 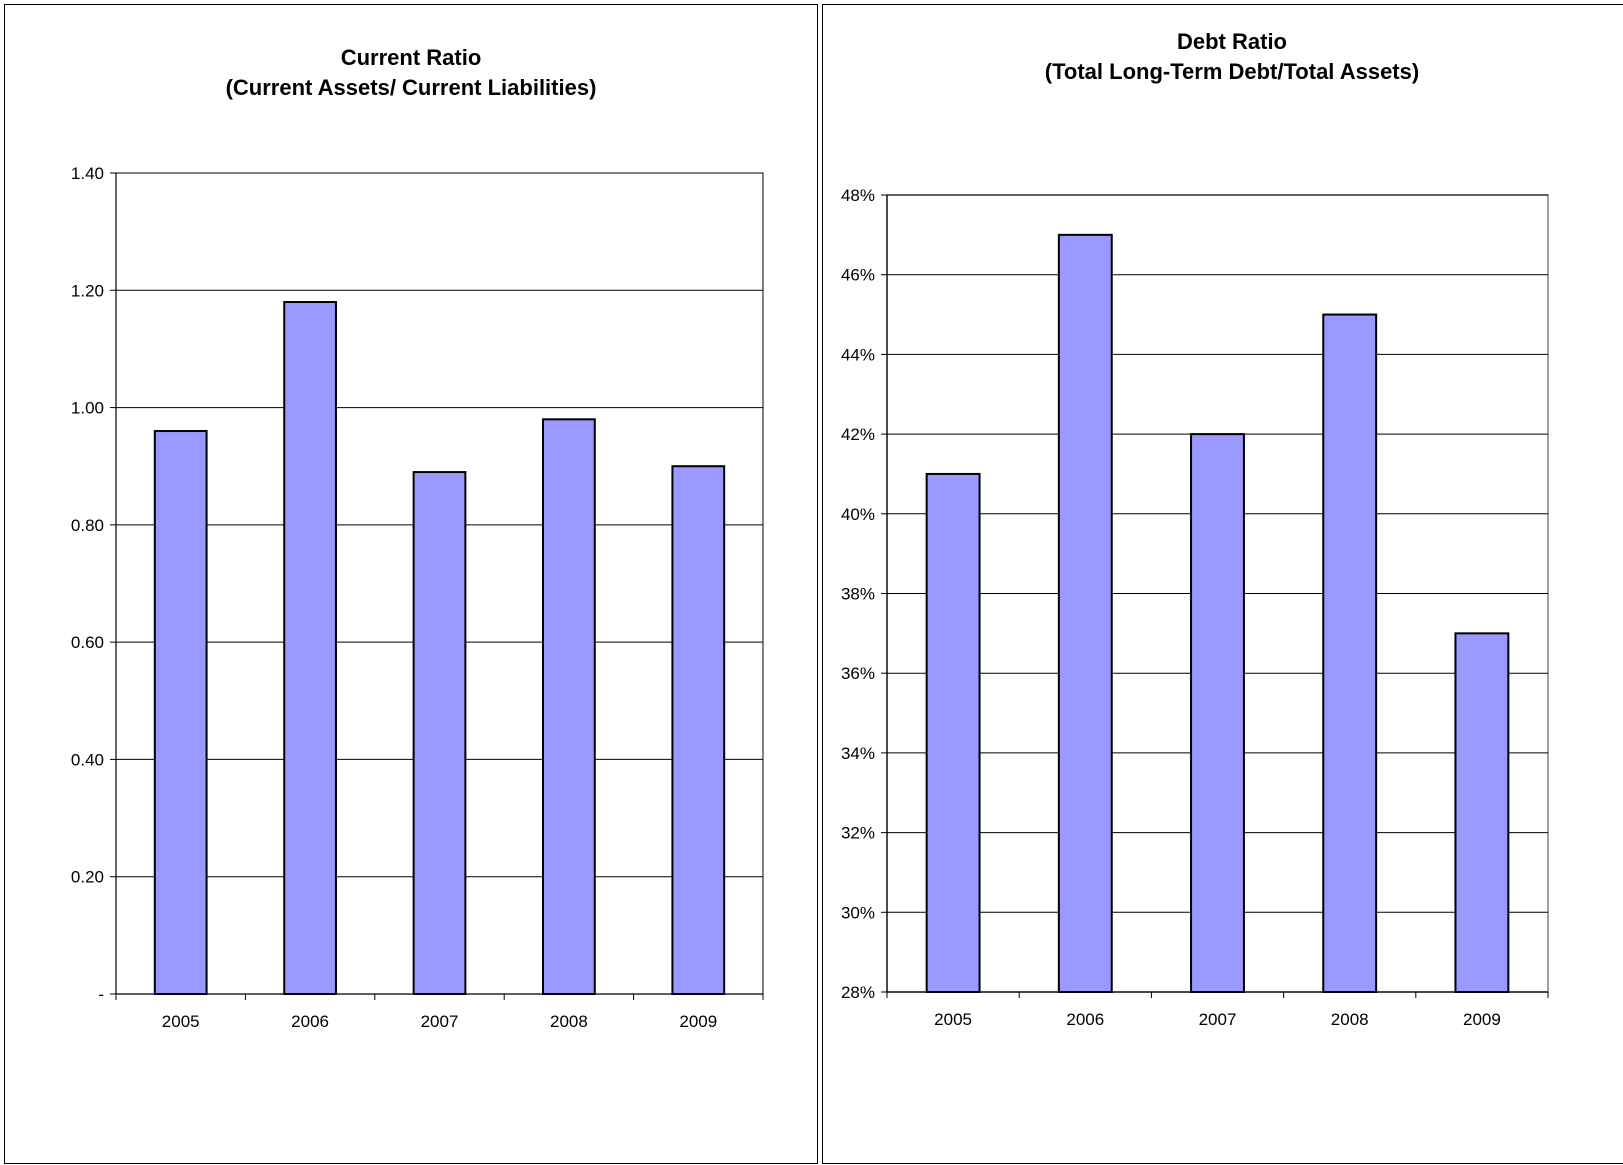 I want to click on y-tick-label: 28%, so click(x=858, y=992).